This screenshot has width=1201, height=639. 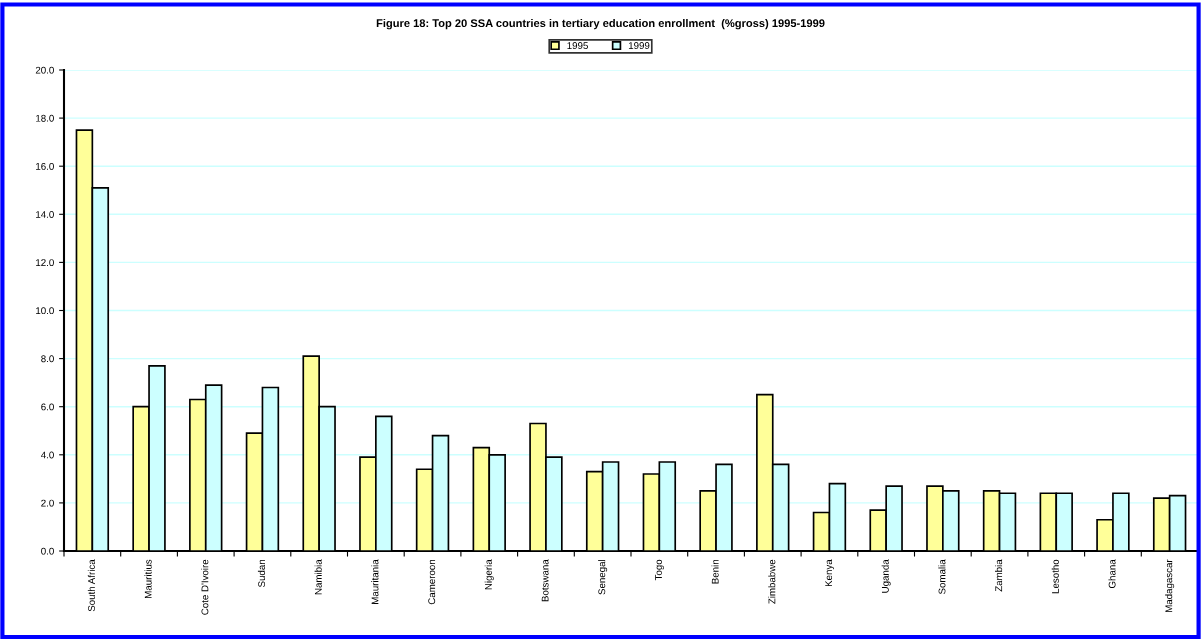 What do you see at coordinates (886, 576) in the screenshot?
I see `x-tick-label: Uganda` at bounding box center [886, 576].